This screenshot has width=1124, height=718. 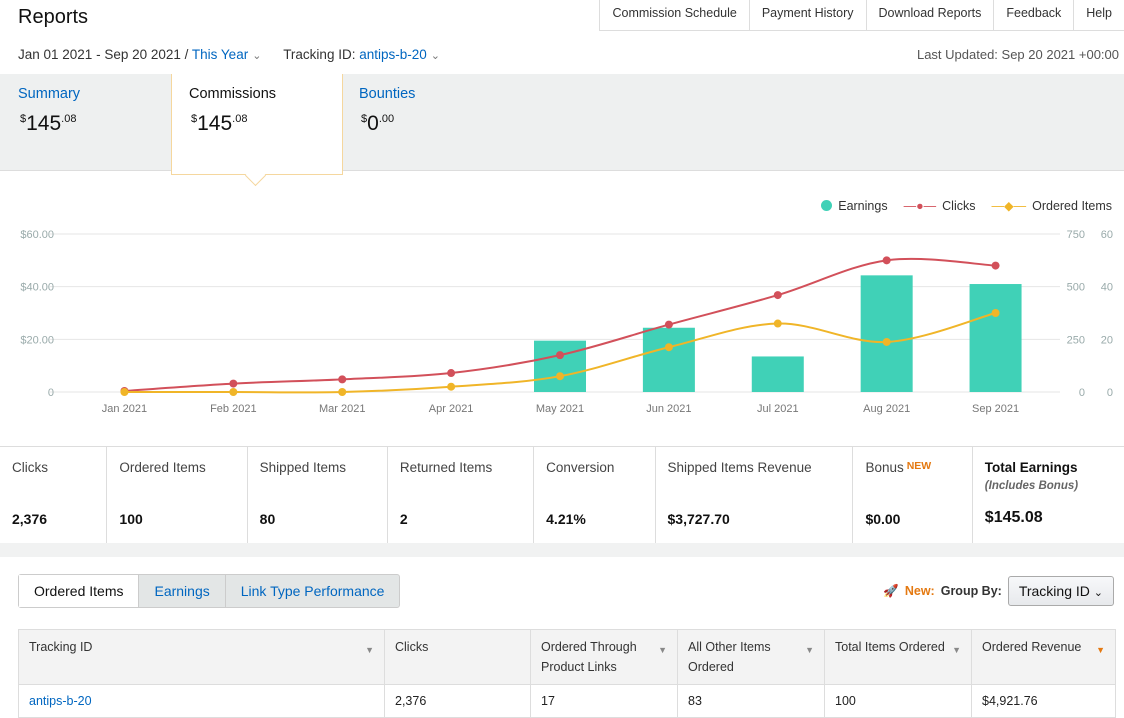 What do you see at coordinates (312, 591) in the screenshot?
I see `tab-link-type-performance: Link Type Performance` at bounding box center [312, 591].